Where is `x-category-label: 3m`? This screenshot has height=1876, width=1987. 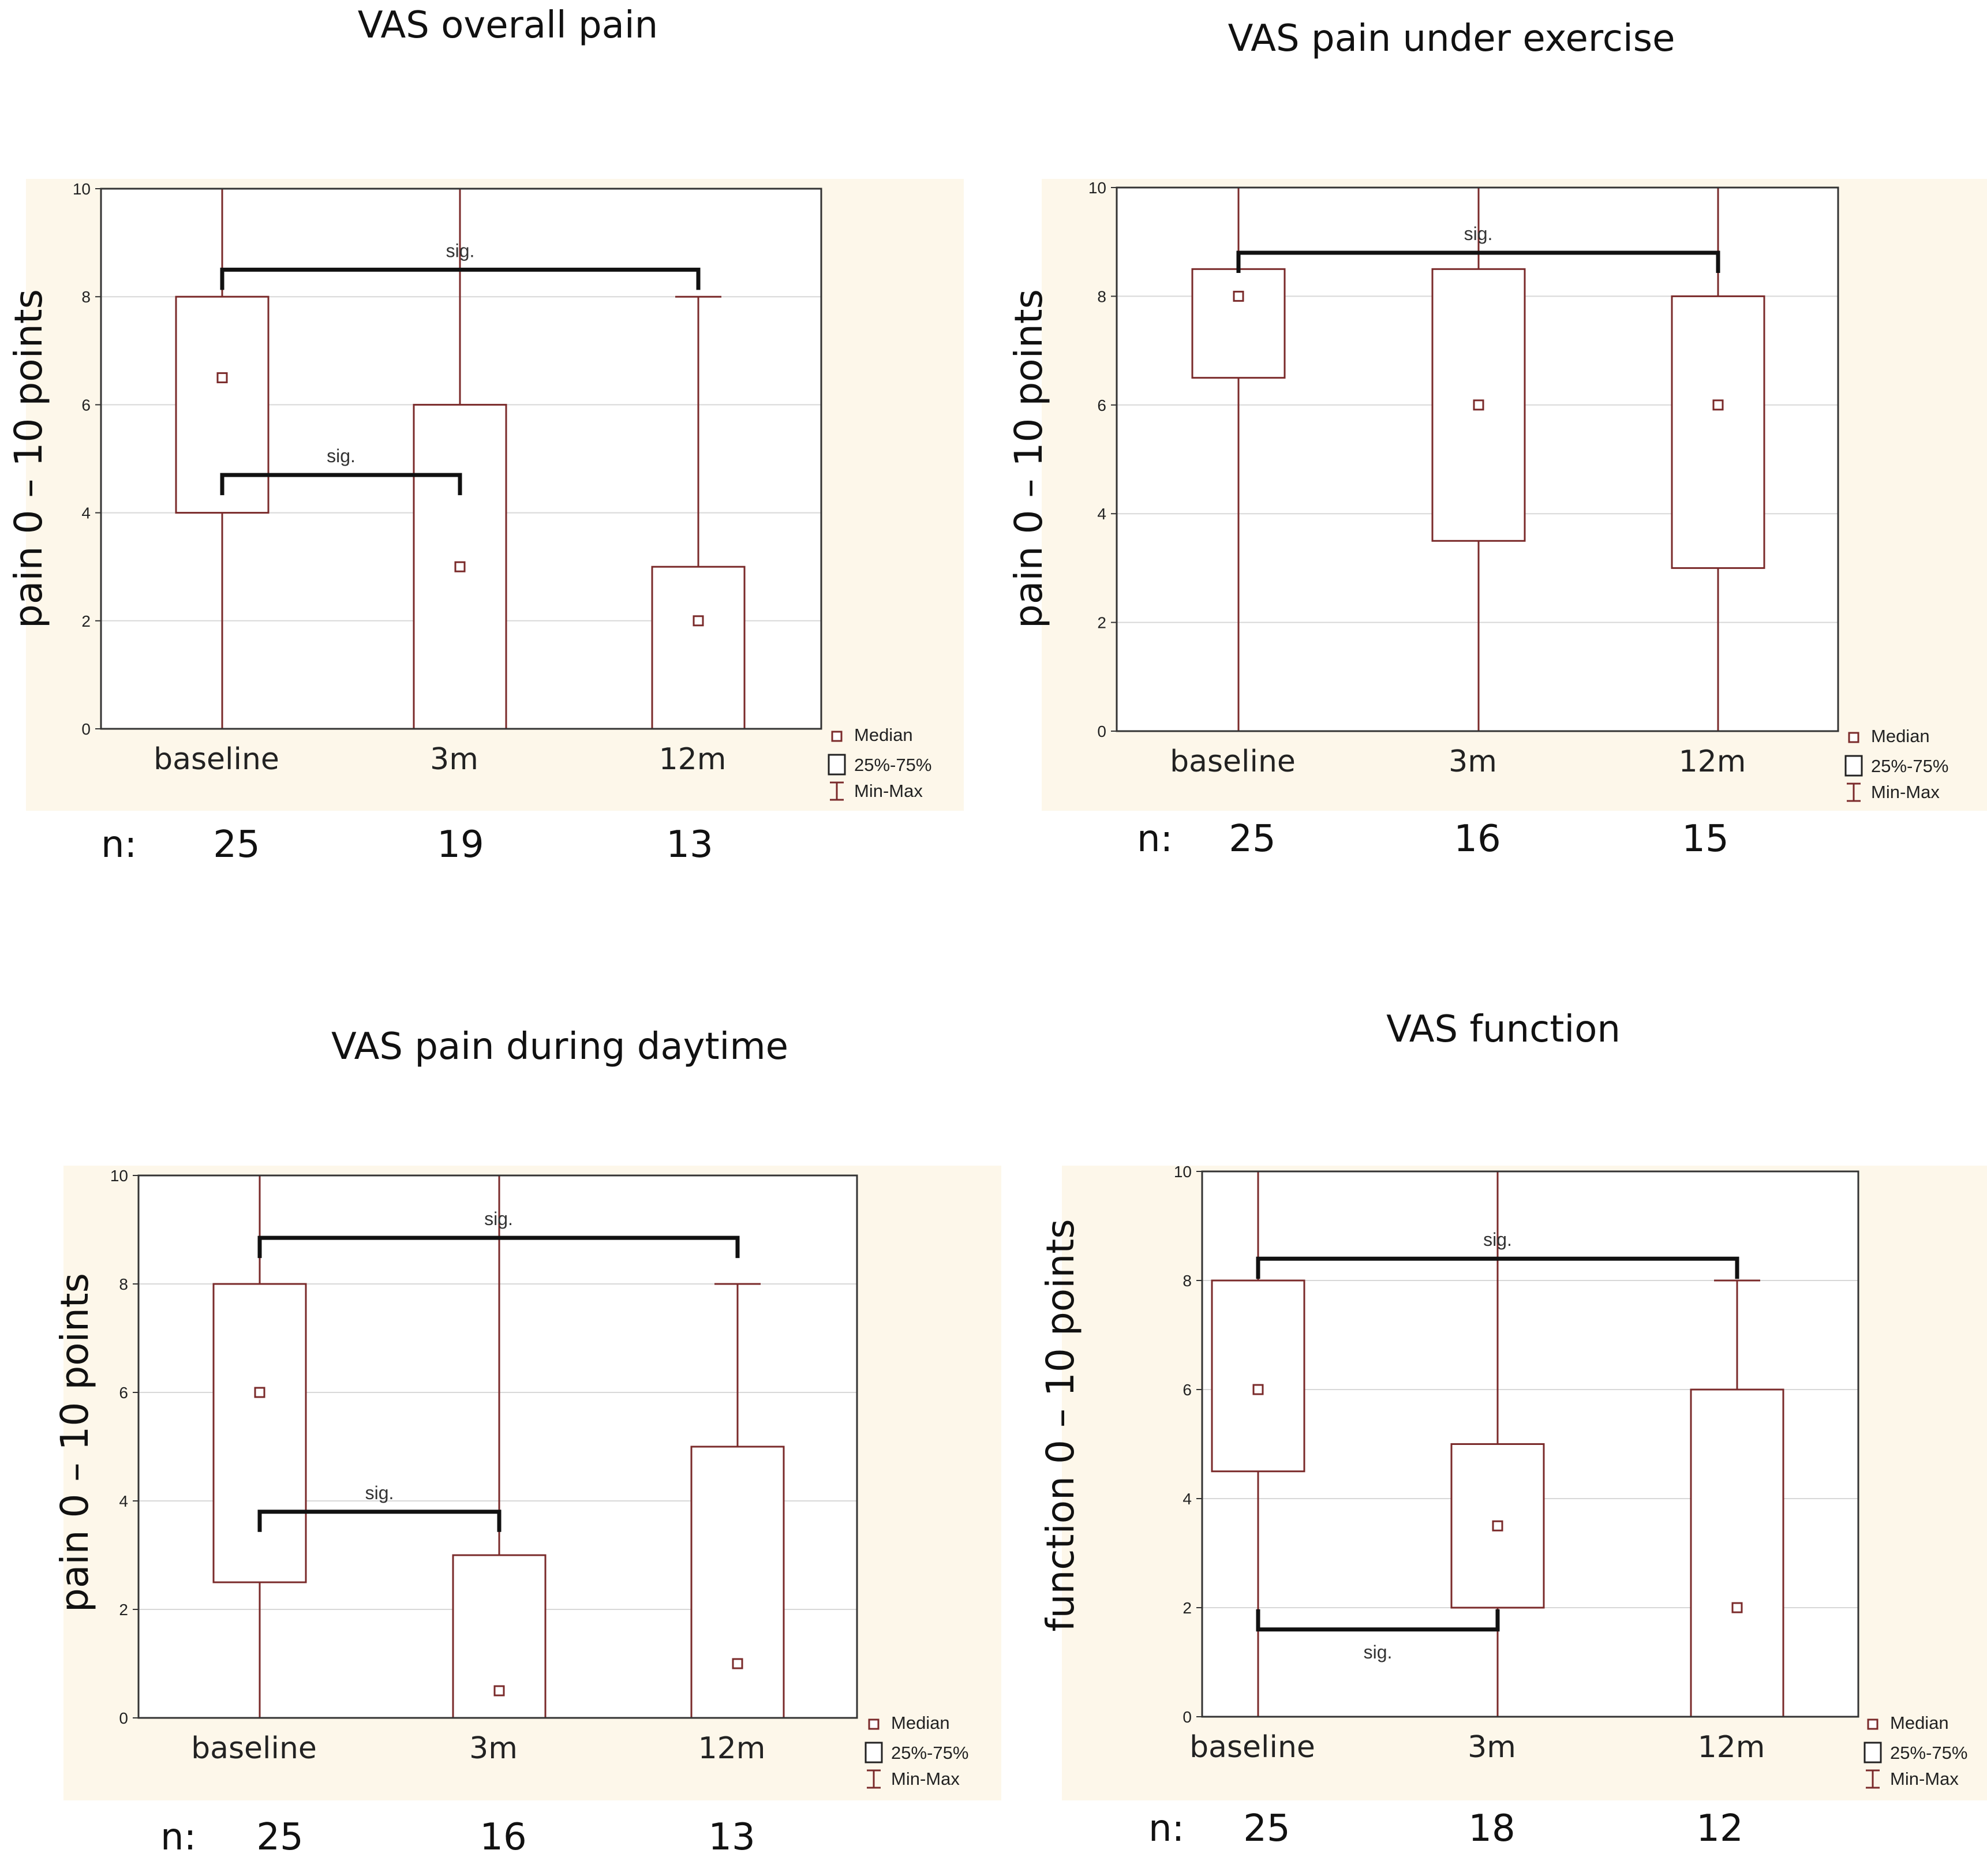
x-category-label: 3m is located at coordinates (454, 759).